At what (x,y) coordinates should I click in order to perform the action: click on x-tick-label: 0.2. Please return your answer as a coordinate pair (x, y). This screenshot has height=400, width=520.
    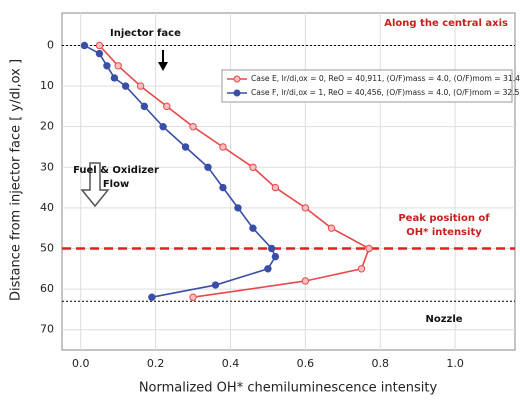
    Looking at the image, I should click on (156, 363).